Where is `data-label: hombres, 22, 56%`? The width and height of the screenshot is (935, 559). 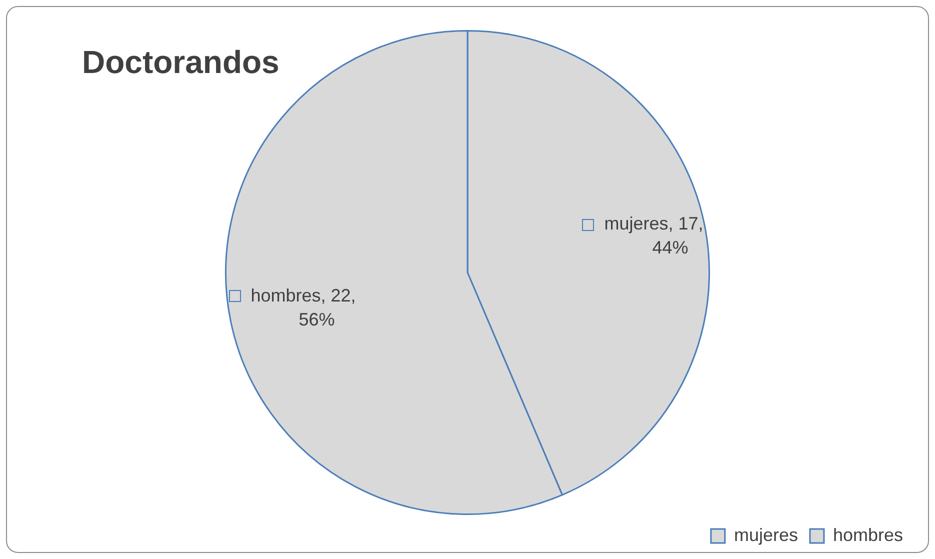
data-label: hombres, 22, 56% is located at coordinates (303, 307).